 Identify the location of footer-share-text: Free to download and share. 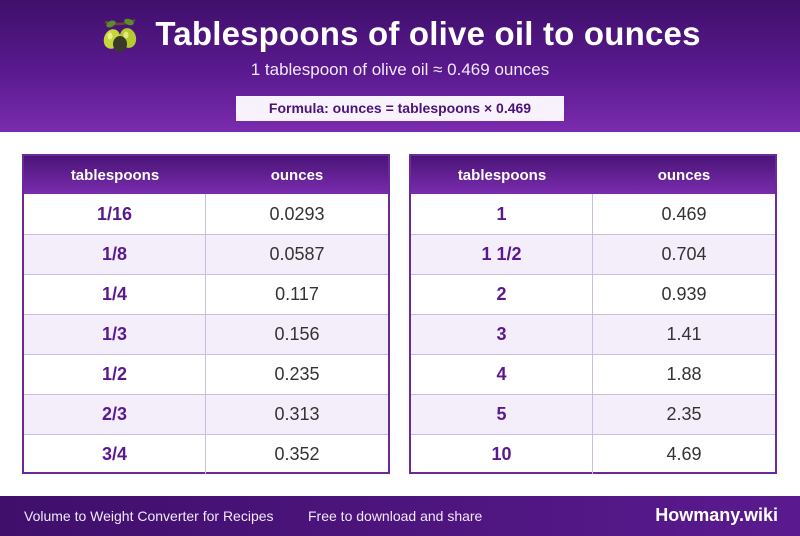
(395, 516).